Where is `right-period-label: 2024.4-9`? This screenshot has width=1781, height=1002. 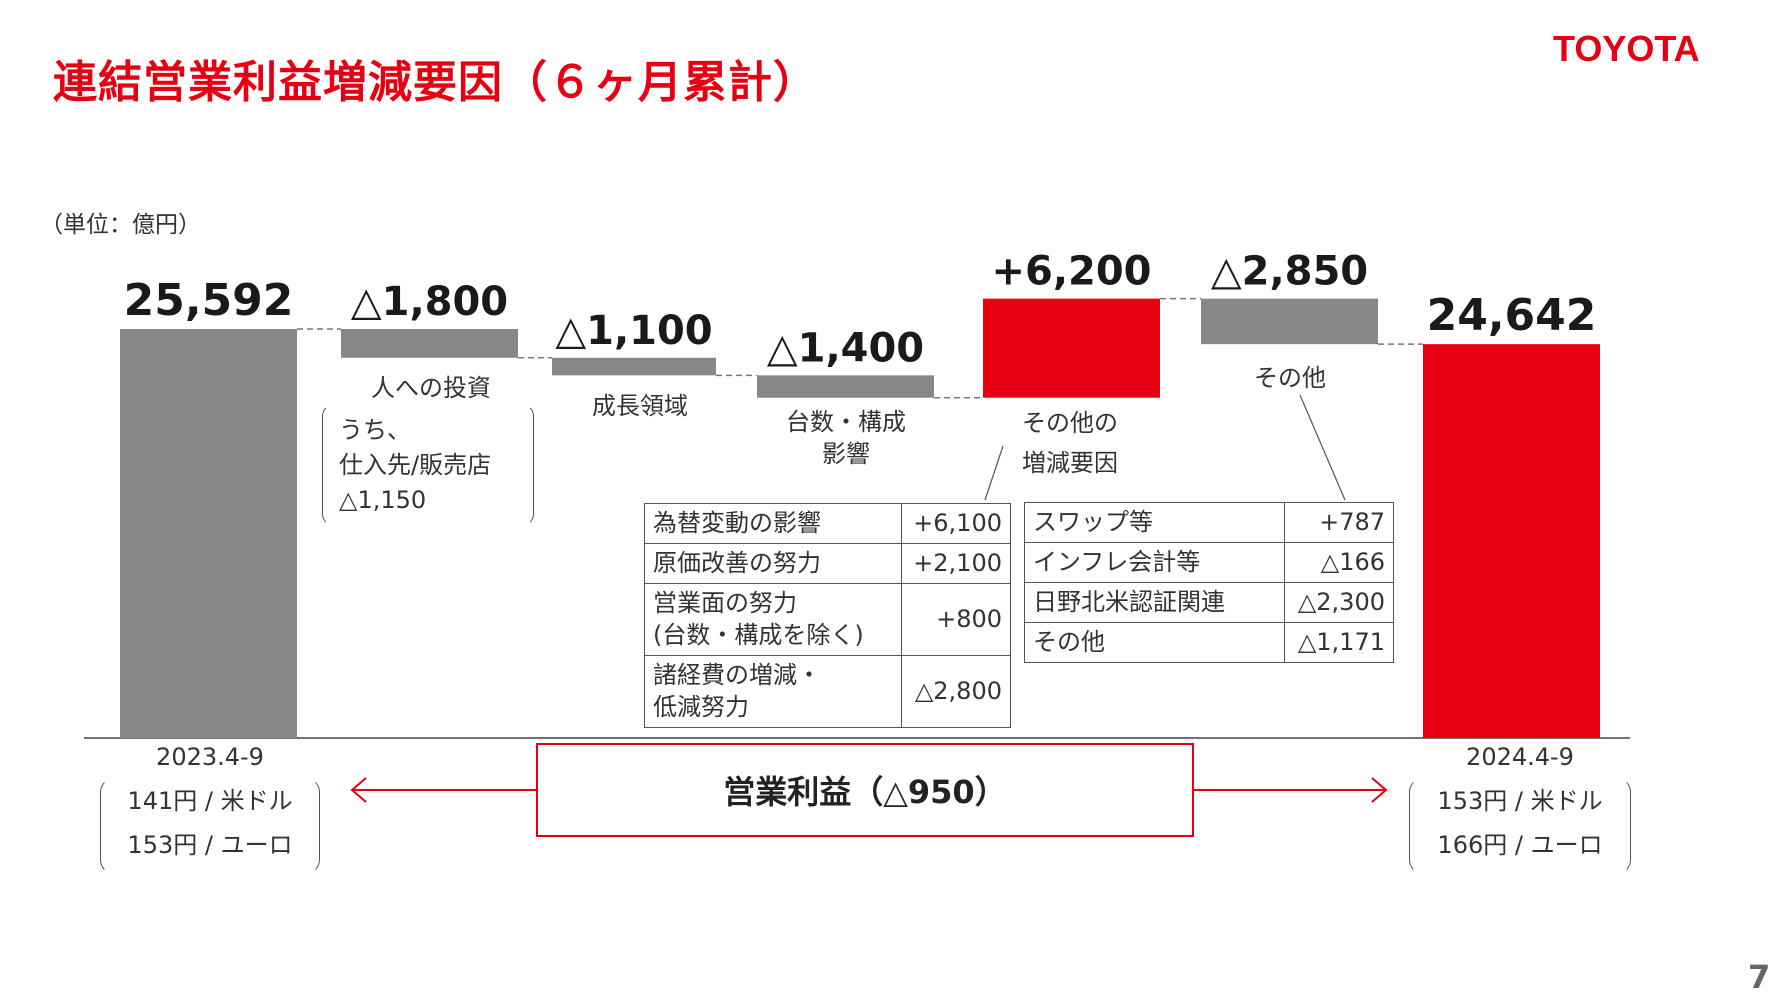
right-period-label: 2024.4-9 is located at coordinates (1520, 757).